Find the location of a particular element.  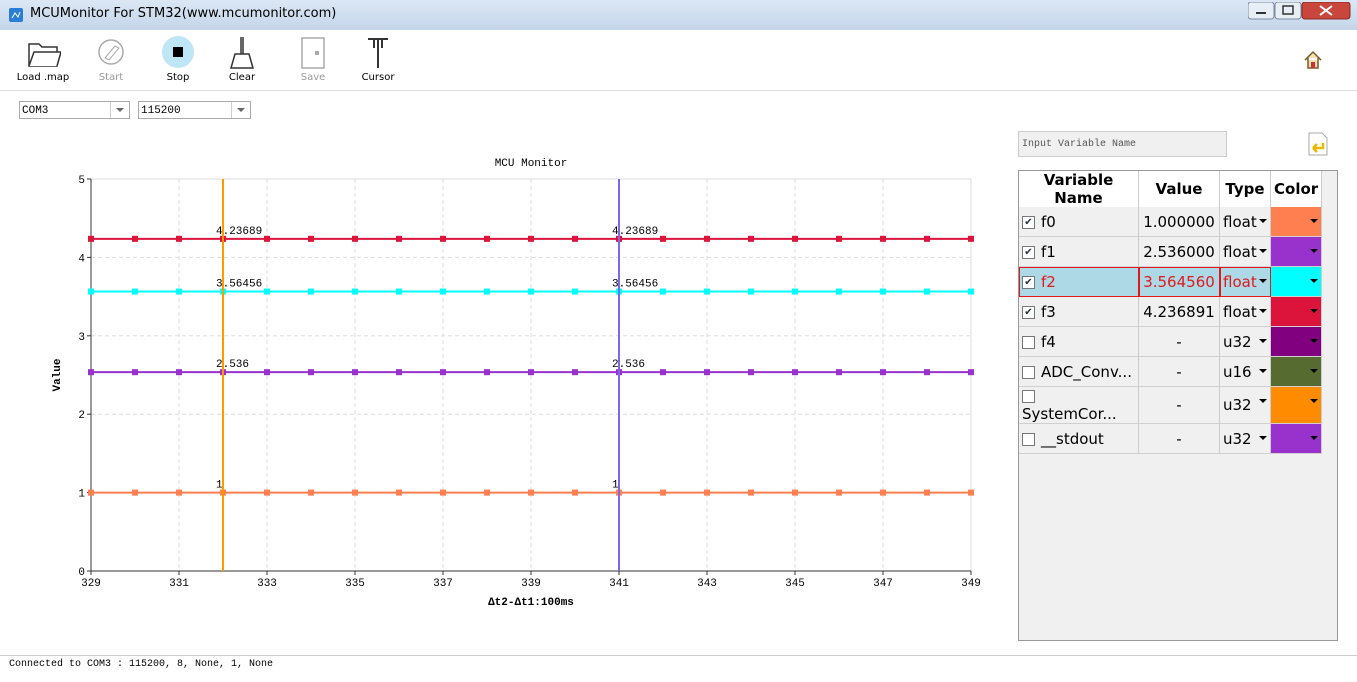

y-tick-label: 3 is located at coordinates (81, 338).